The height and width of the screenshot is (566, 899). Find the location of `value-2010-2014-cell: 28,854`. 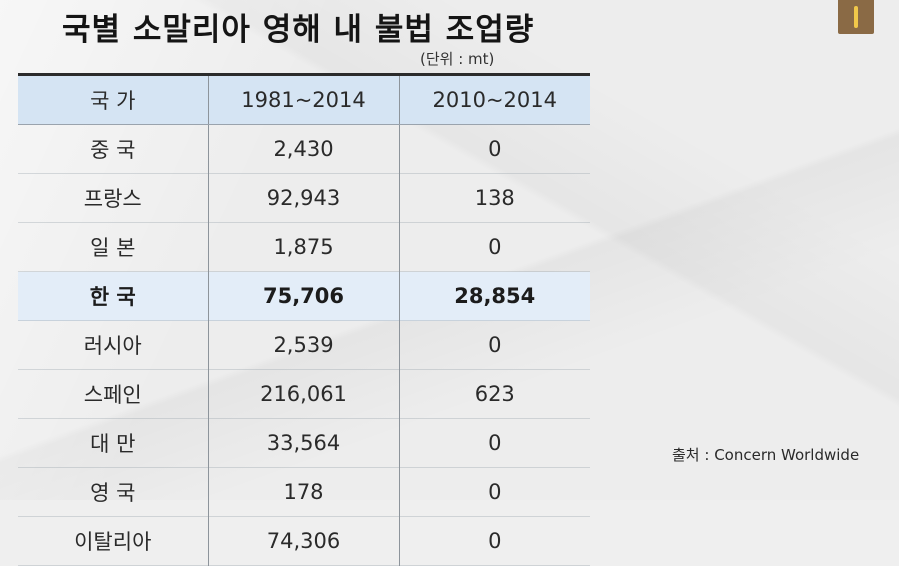

value-2010-2014-cell: 28,854 is located at coordinates (494, 296).